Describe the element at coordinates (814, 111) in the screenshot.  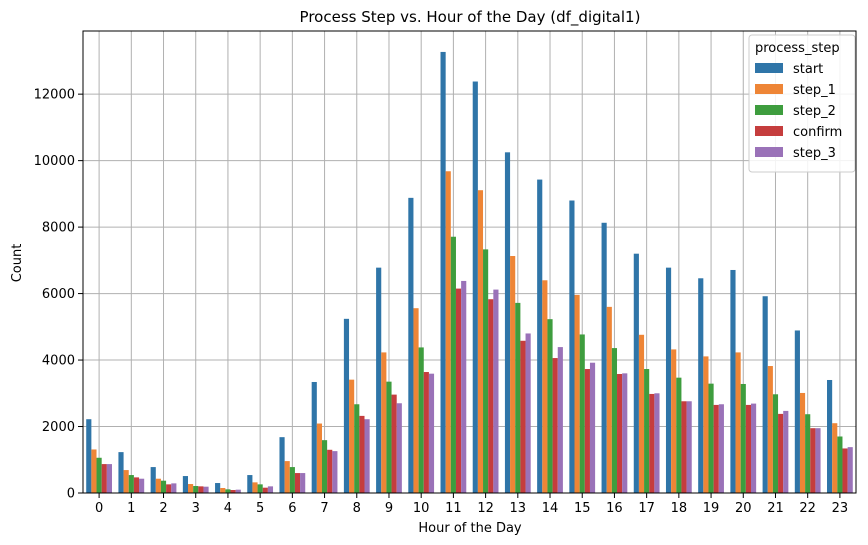
I see `legend-label-step-2: step_2` at that location.